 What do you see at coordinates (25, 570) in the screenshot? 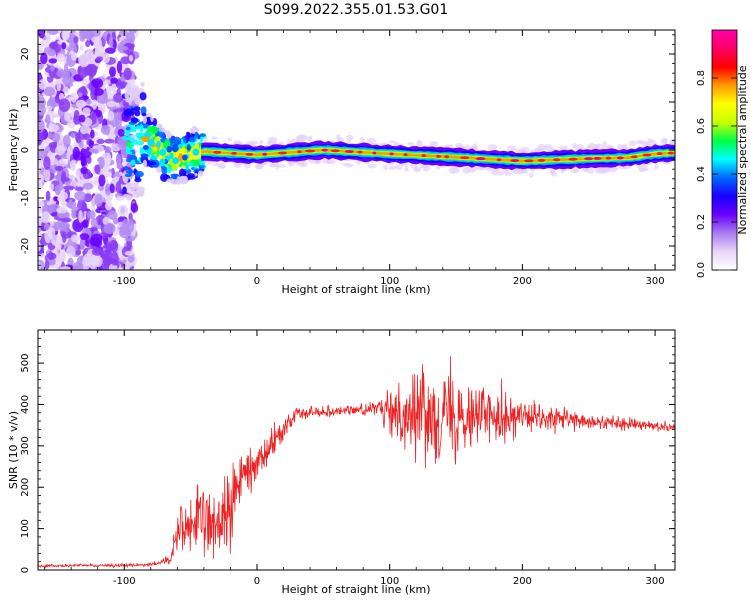
I see `y-tick-label: 0` at bounding box center [25, 570].